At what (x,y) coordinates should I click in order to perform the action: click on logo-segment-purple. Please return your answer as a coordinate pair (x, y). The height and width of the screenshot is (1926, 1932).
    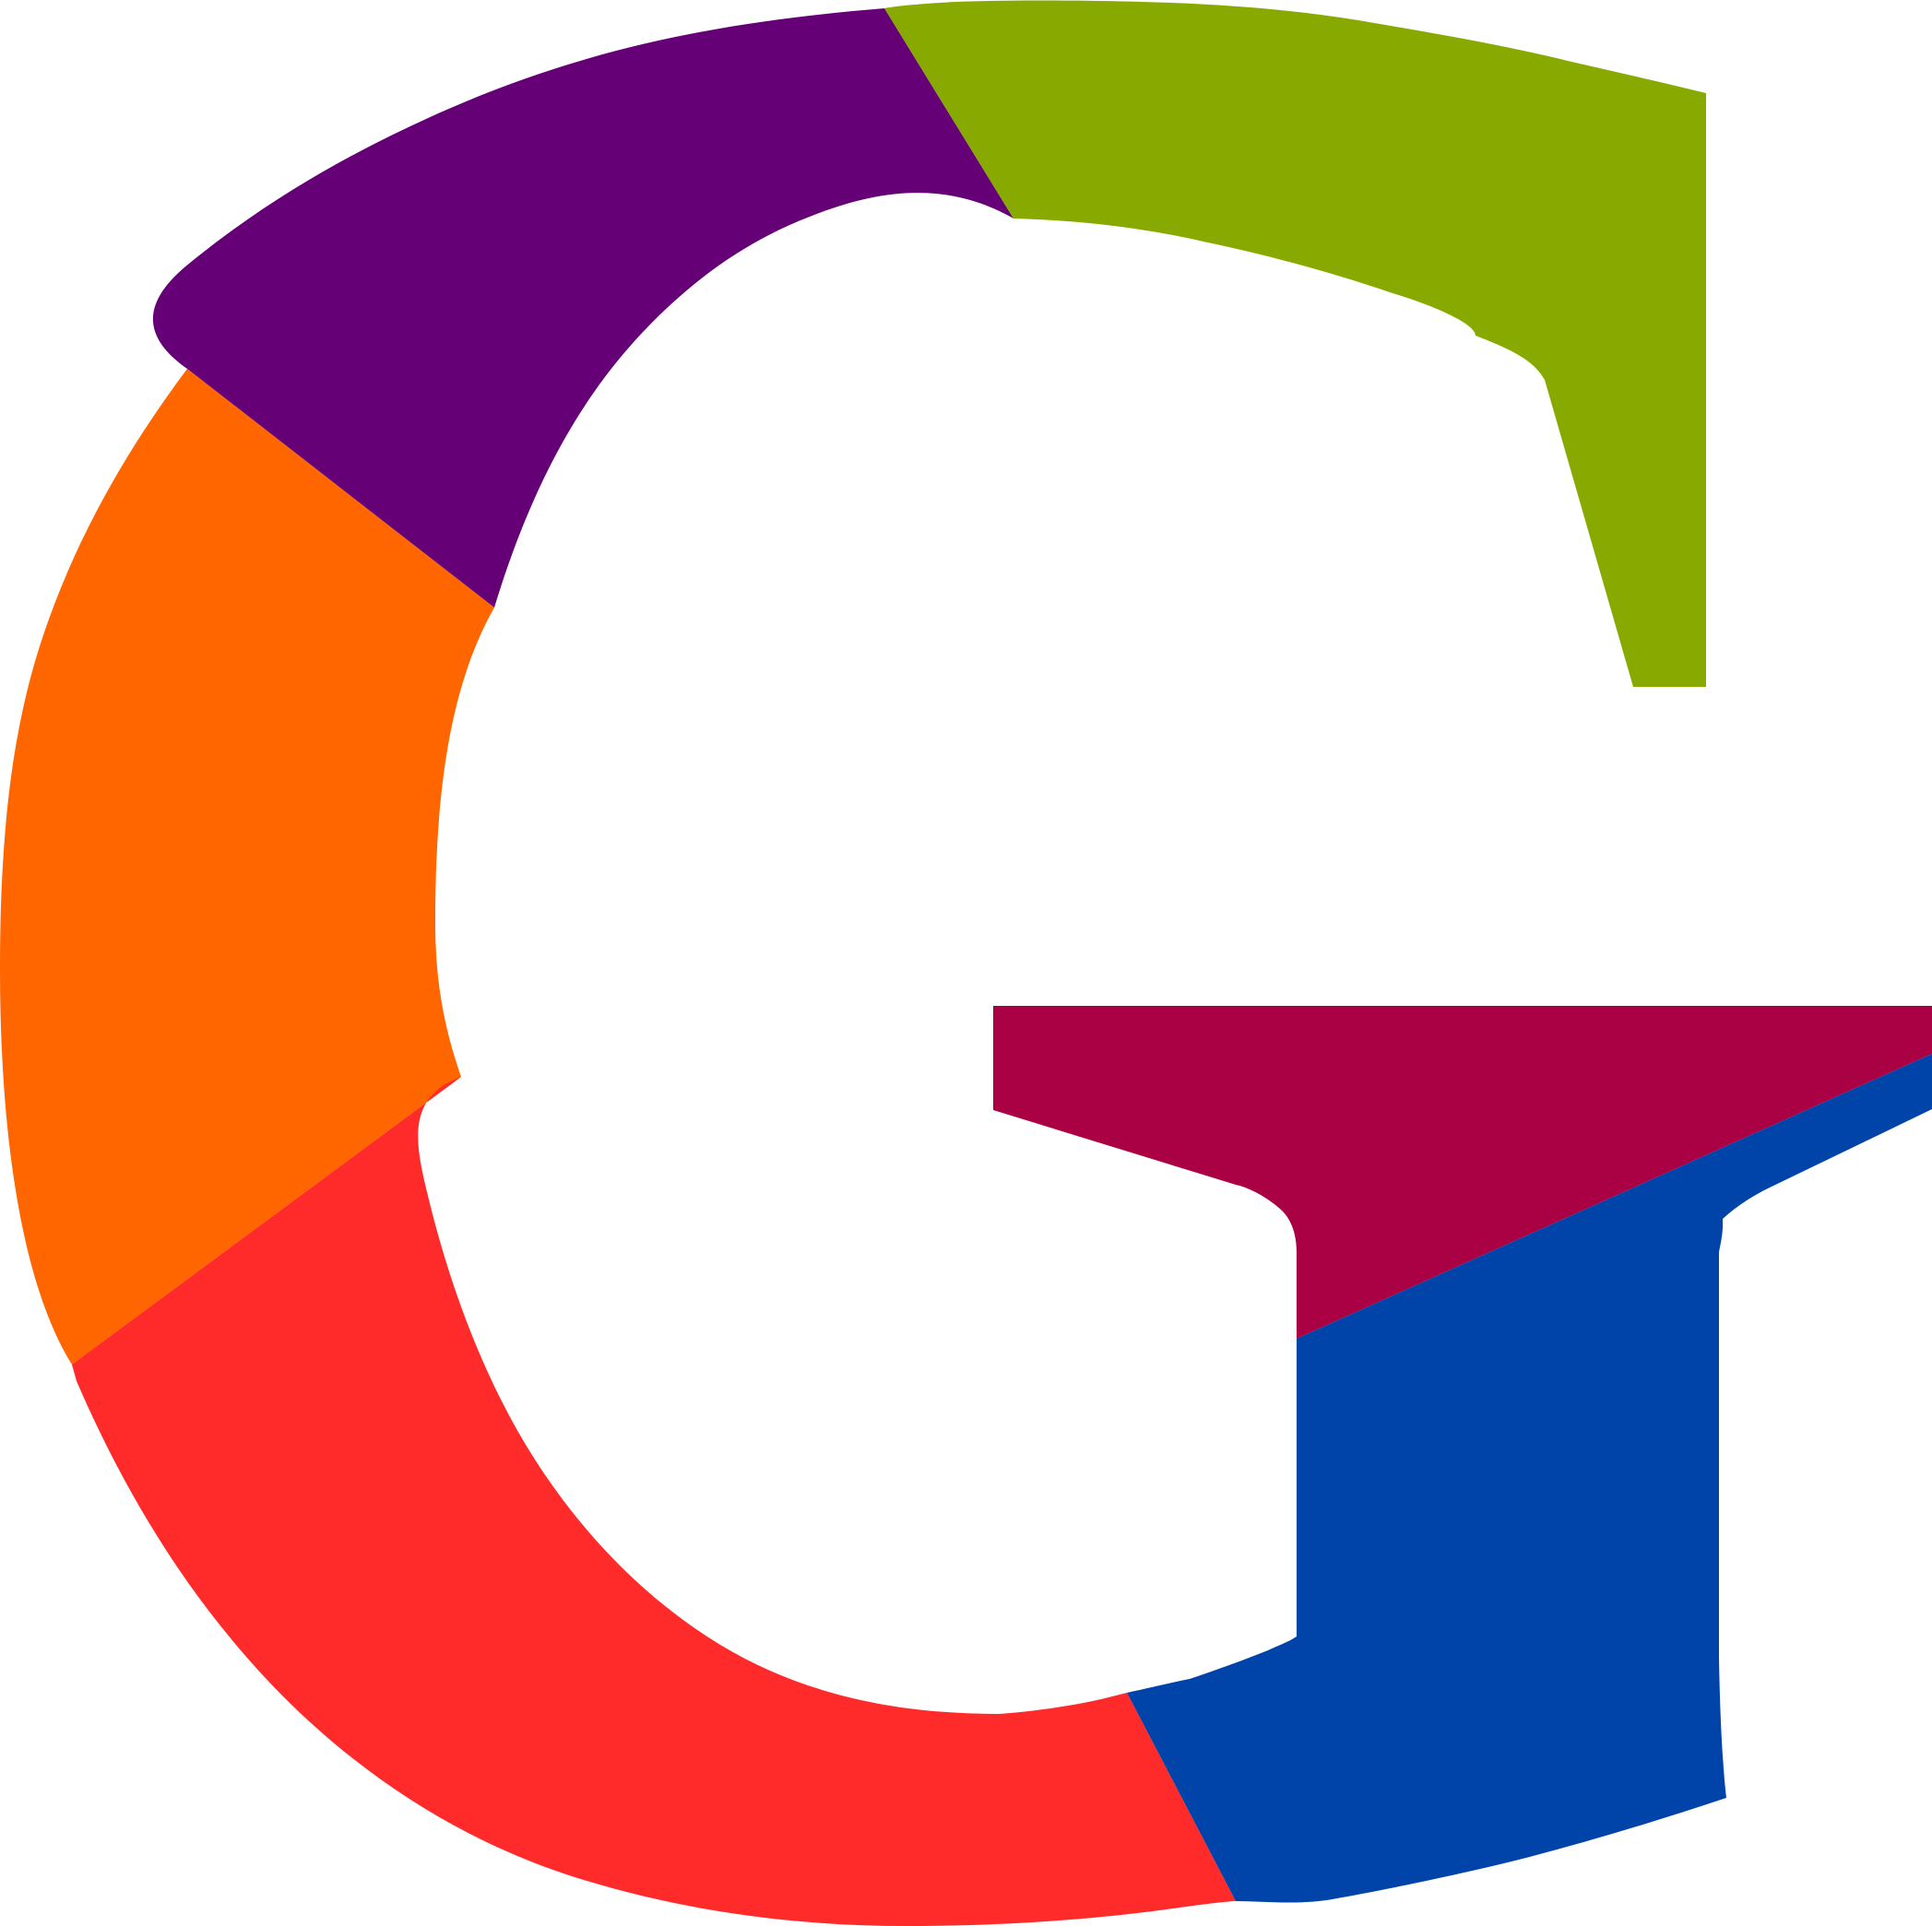
    Looking at the image, I should click on (583, 308).